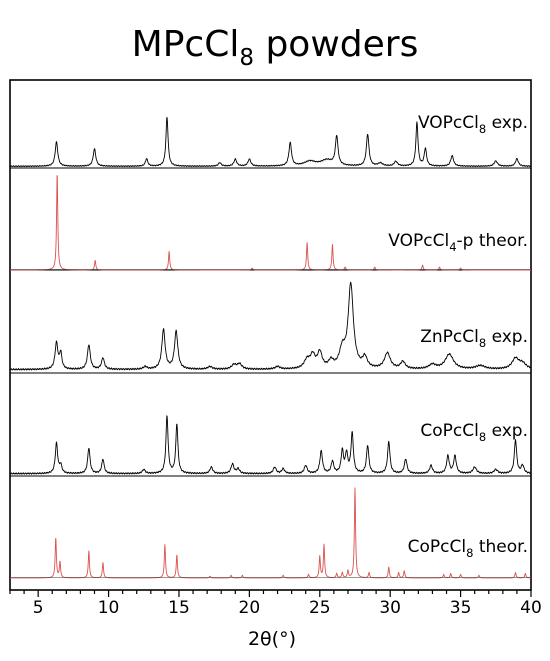  What do you see at coordinates (272, 639) in the screenshot?
I see `x-axis-title: 2θ(°)` at bounding box center [272, 639].